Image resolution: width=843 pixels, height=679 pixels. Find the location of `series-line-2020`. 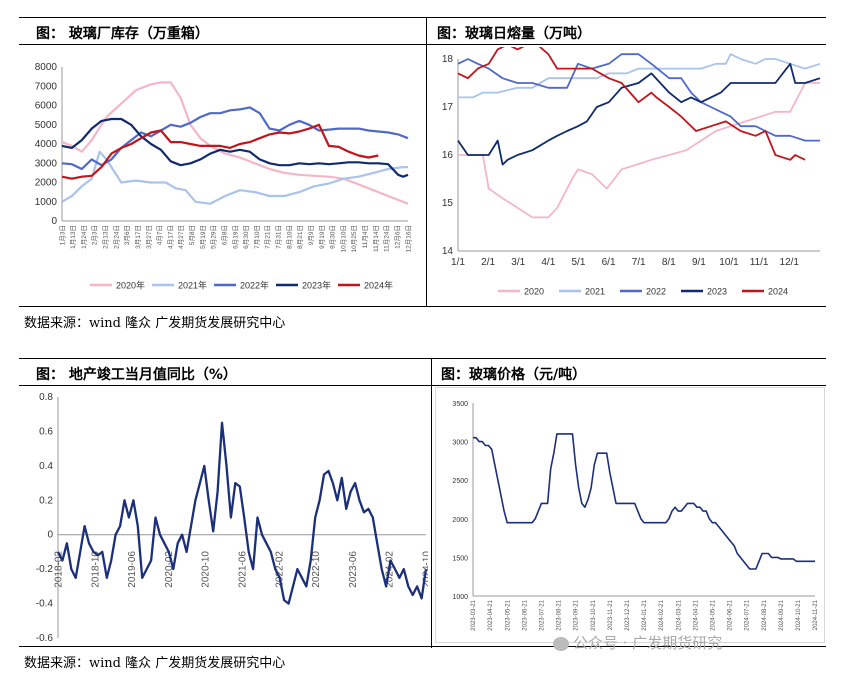

series-line-2020 is located at coordinates (639, 150).